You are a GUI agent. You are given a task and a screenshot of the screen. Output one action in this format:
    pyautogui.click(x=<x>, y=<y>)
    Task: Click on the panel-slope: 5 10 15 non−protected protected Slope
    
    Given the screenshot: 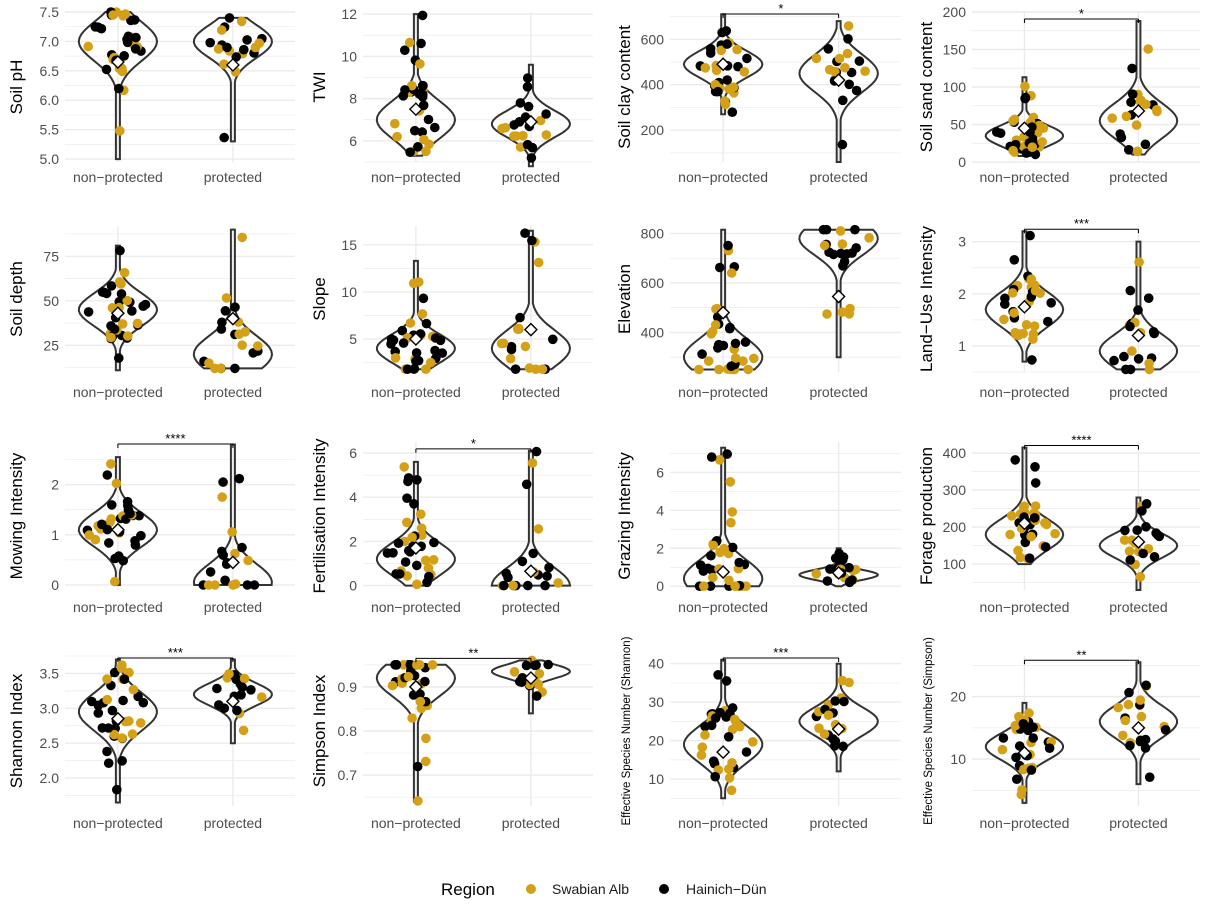 What is the action you would take?
    pyautogui.click(x=451, y=313)
    